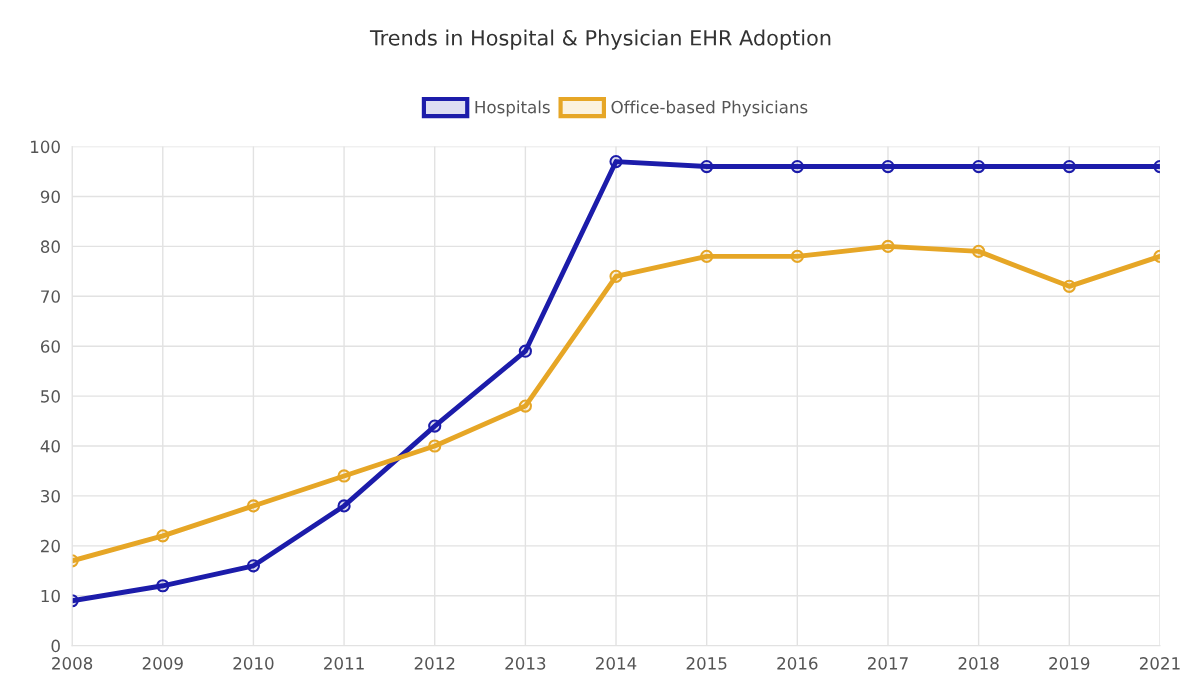 This screenshot has width=1202, height=698. I want to click on x-tick-label: 2016, so click(797, 663).